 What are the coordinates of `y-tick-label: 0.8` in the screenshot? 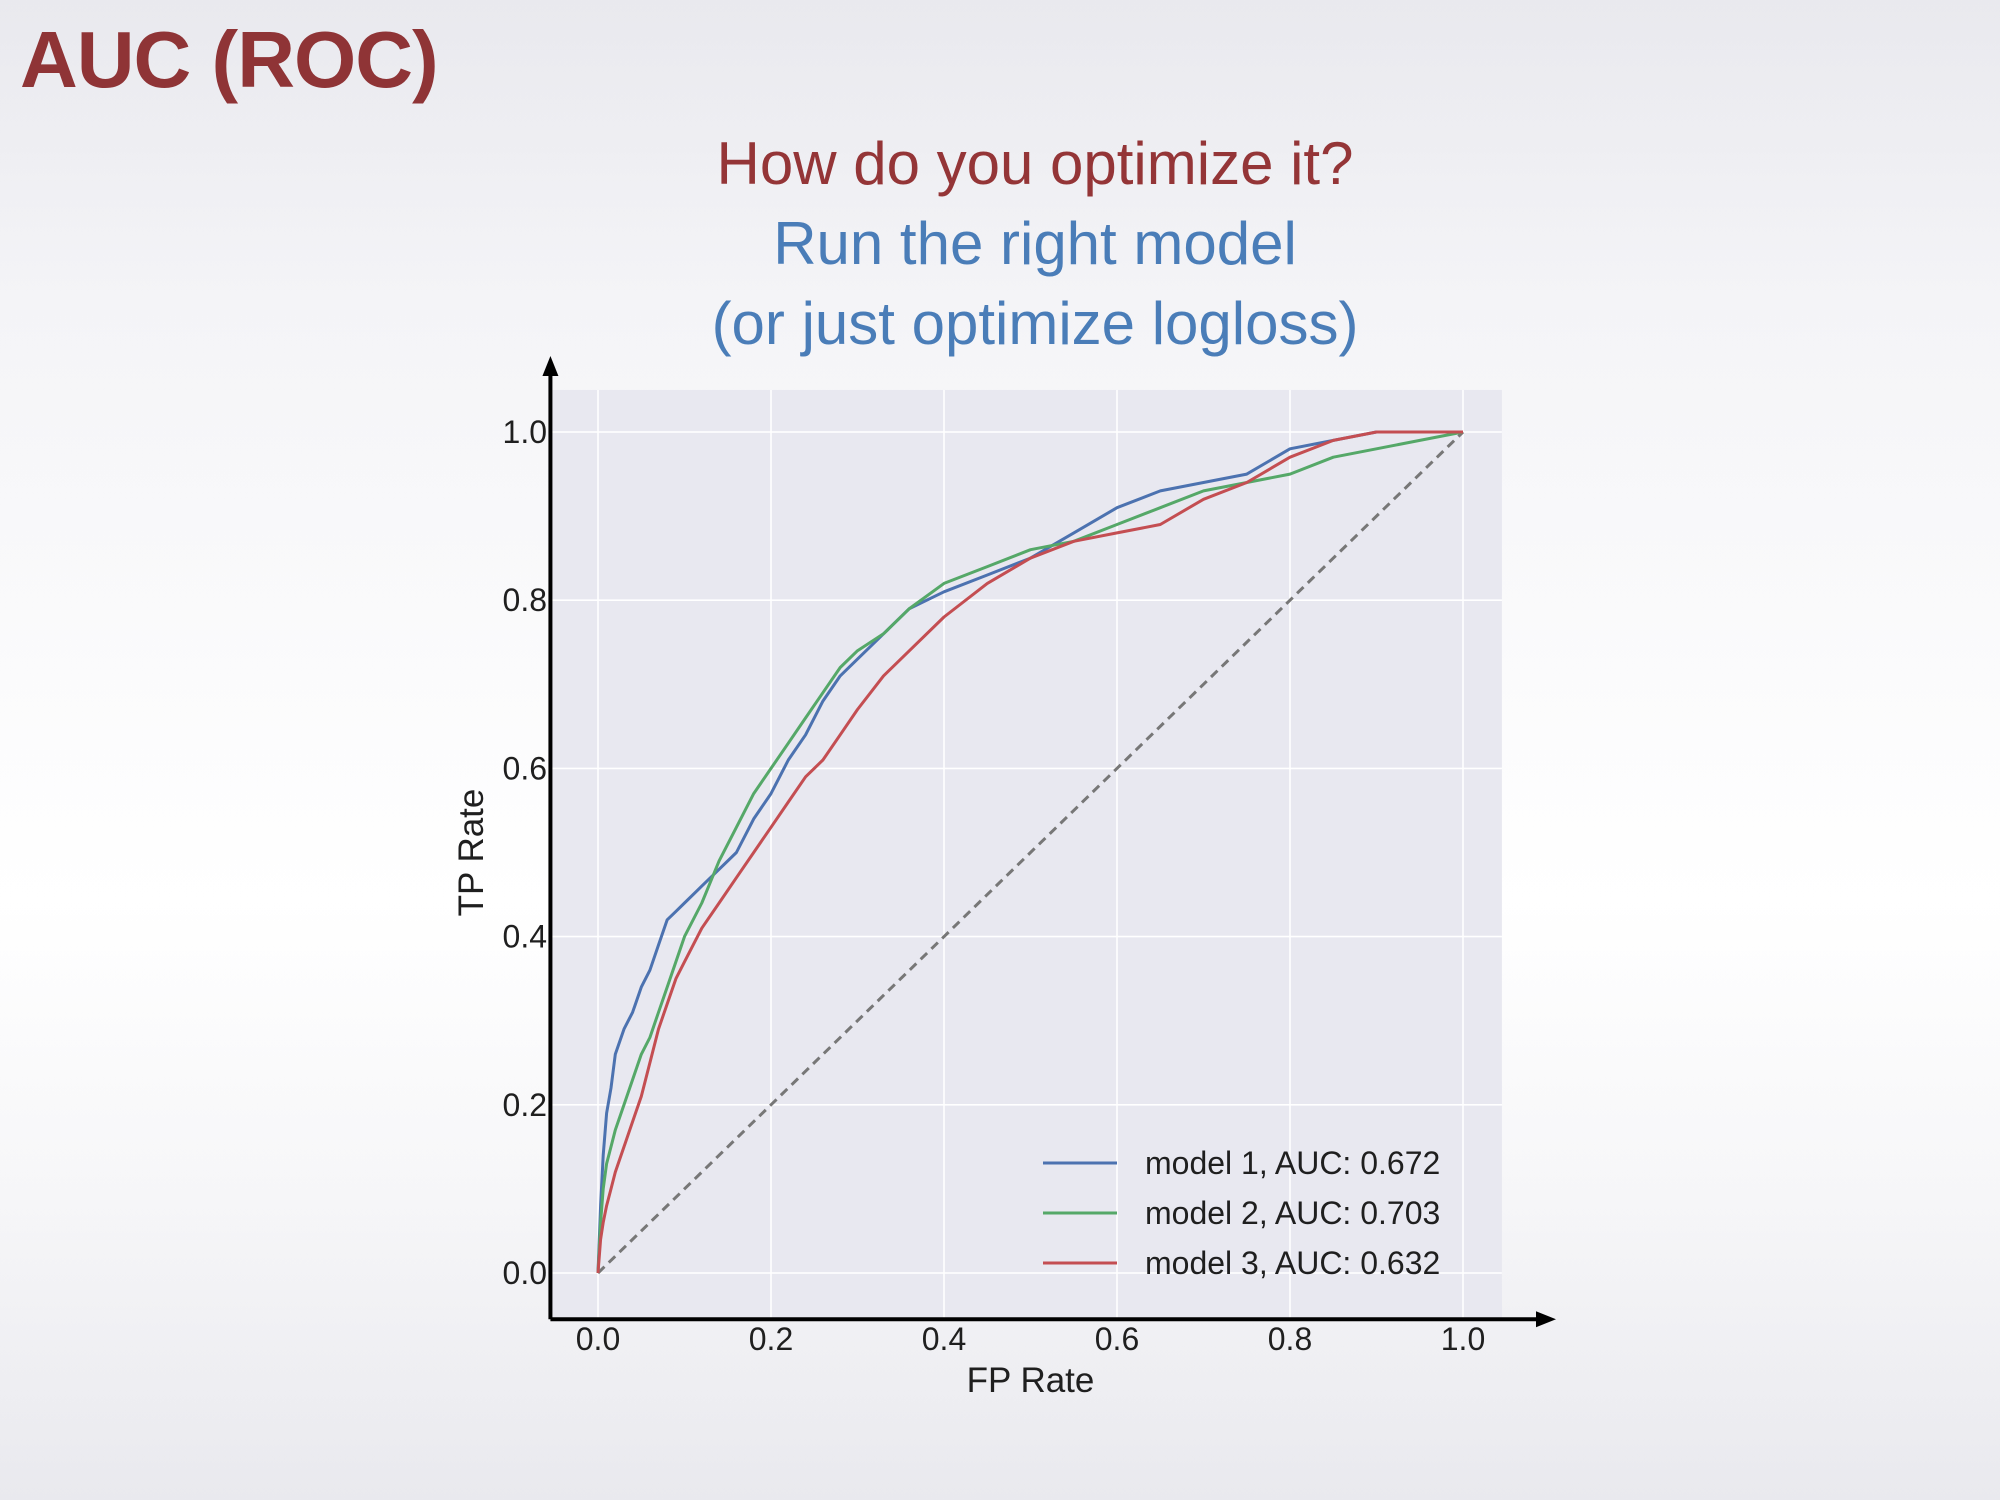 It's located at (525, 600).